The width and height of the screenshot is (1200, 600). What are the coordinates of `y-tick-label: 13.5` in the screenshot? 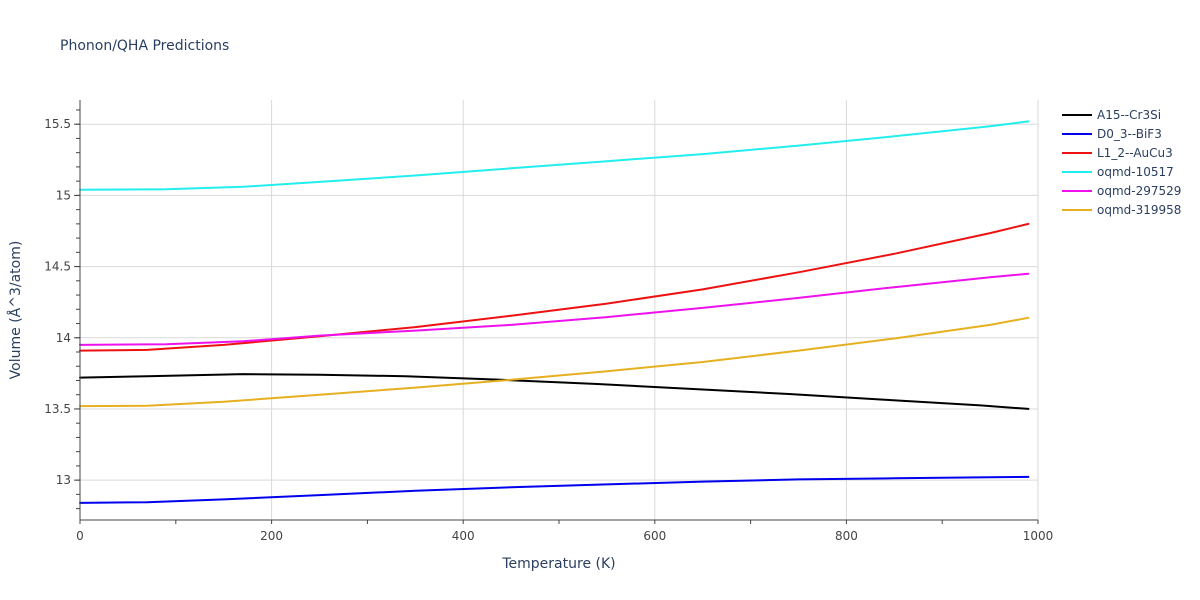 It's located at (57, 409).